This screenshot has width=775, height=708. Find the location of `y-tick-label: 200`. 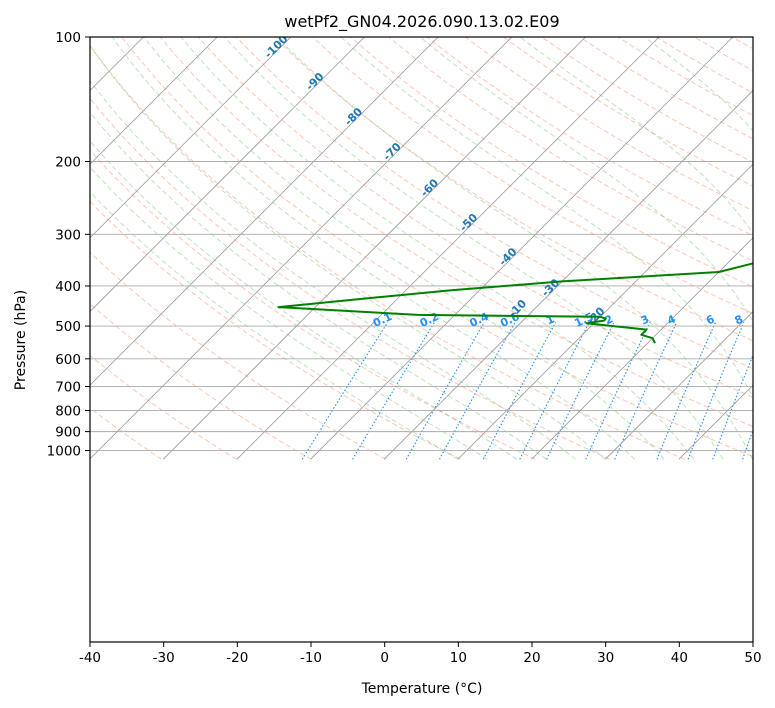

y-tick-label: 200 is located at coordinates (68, 162).